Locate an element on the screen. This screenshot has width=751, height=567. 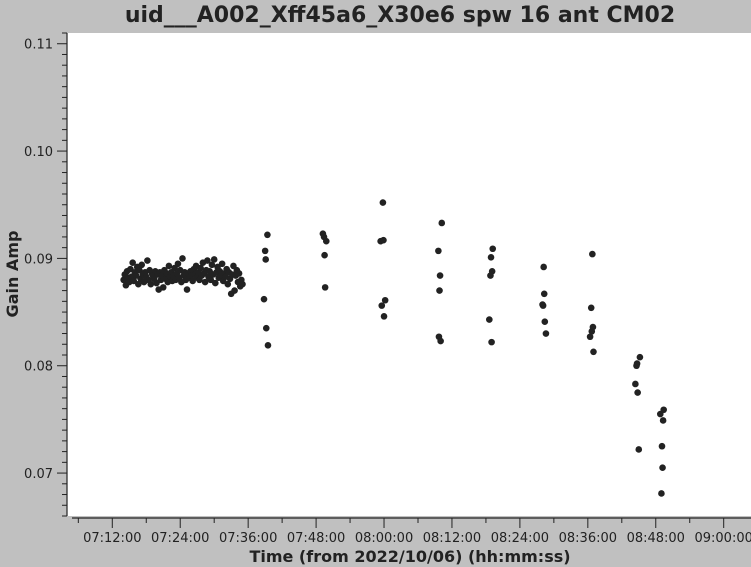
y-tick-label: 0.08 is located at coordinates (38, 367).